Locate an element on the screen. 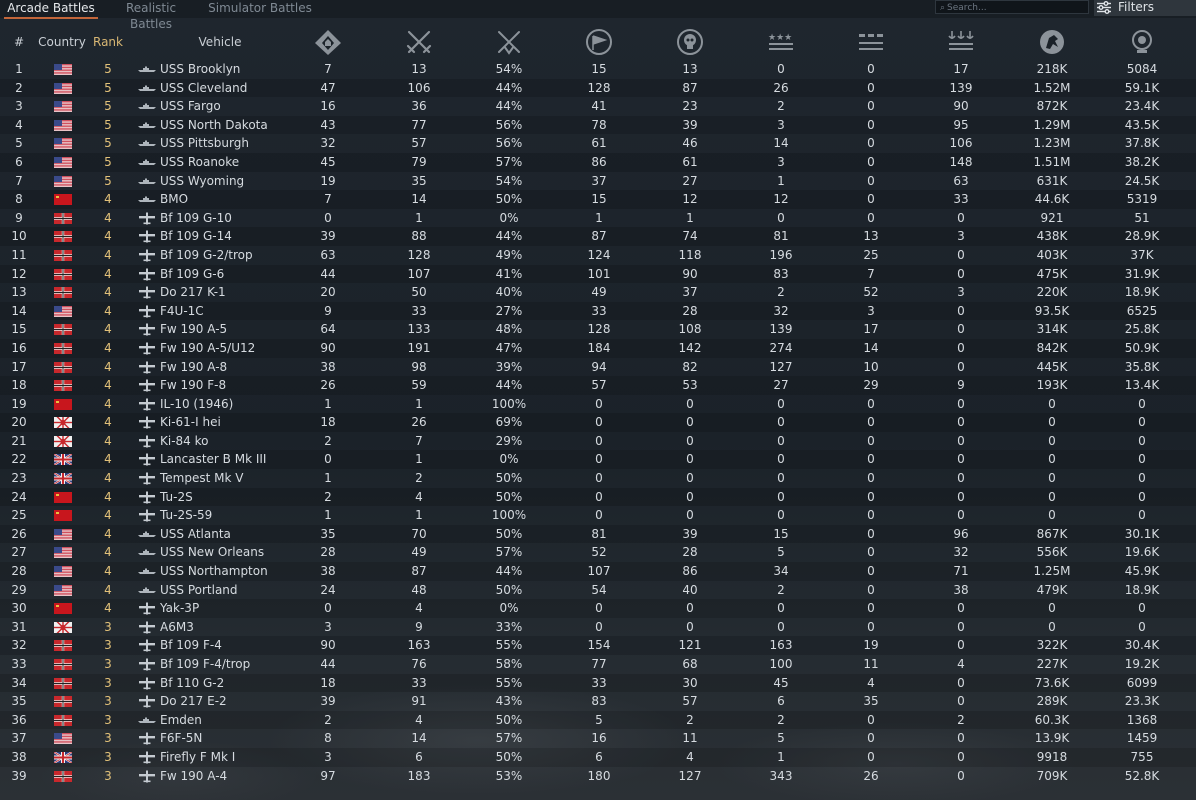 The image size is (1196, 800). stat-research-points: 709K is located at coordinates (1052, 775).